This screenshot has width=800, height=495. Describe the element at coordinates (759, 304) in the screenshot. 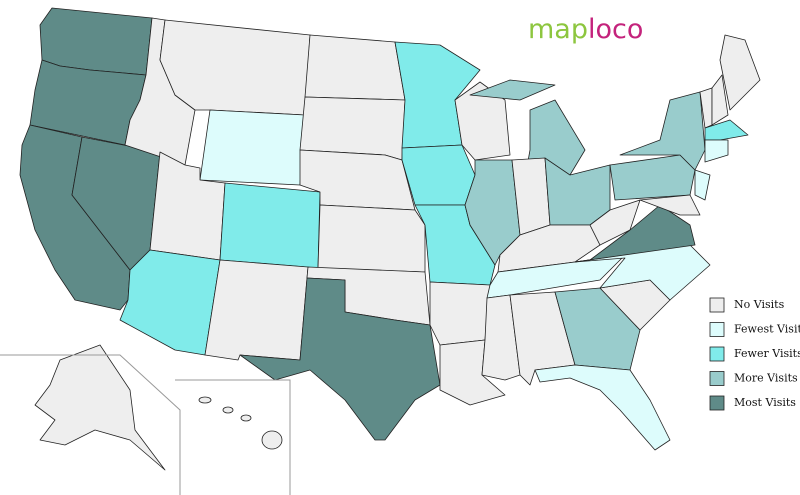

I see `legend-label: No Visits` at that location.